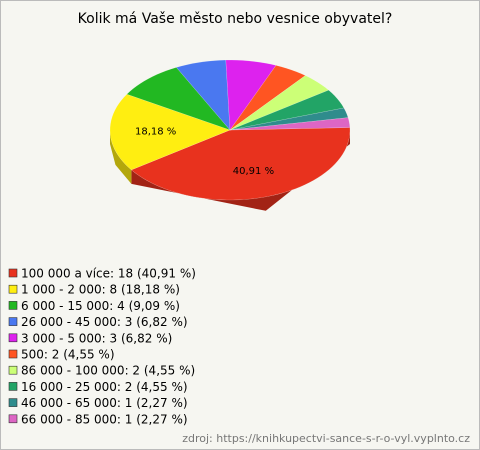 The width and height of the screenshot is (480, 450). I want to click on legend-label: 86 000 - 100 000: 2 (4,55 %), so click(108, 371).